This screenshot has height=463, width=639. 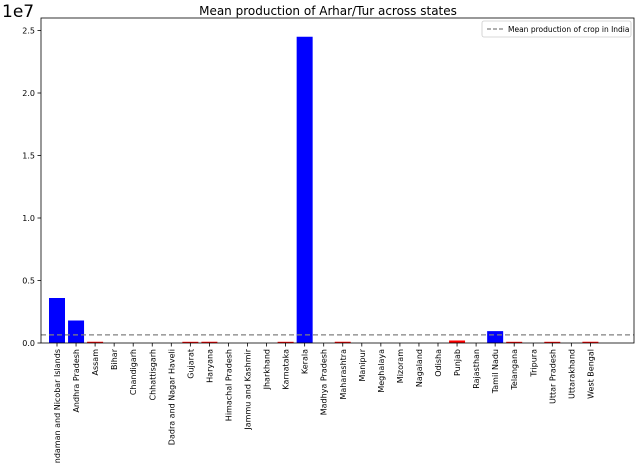 What do you see at coordinates (209, 366) in the screenshot?
I see `x-tick-label: Haryana` at bounding box center [209, 366].